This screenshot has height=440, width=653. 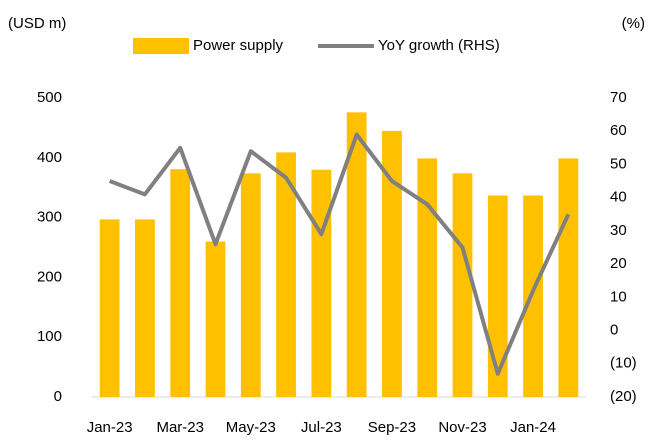 What do you see at coordinates (238, 45) in the screenshot?
I see `legend-label: Power supply` at bounding box center [238, 45].